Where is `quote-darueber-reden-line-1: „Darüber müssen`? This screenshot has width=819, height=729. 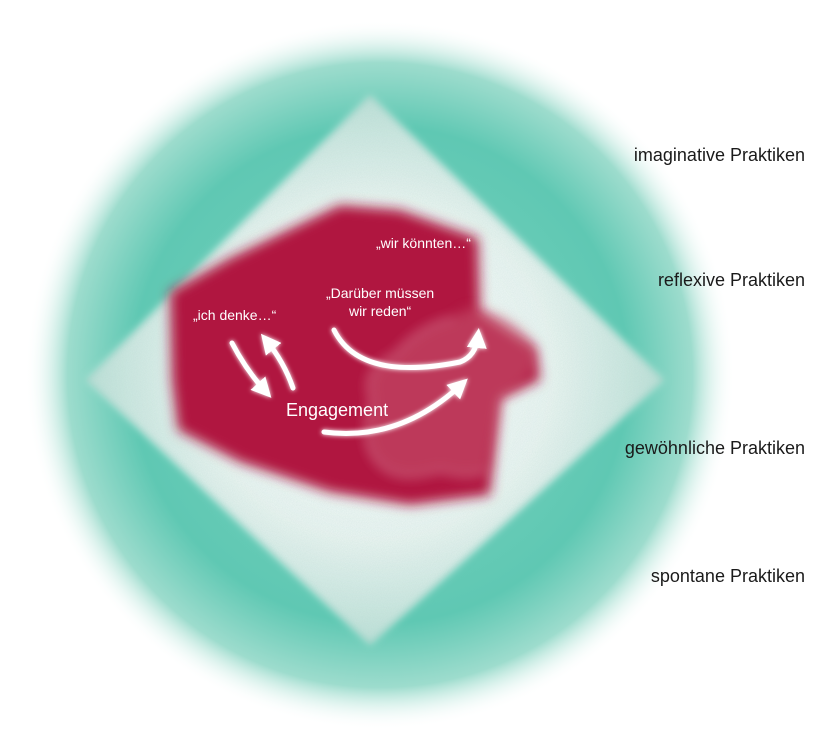
quote-darueber-reden-line-1: „Darüber müssen is located at coordinates (380, 293).